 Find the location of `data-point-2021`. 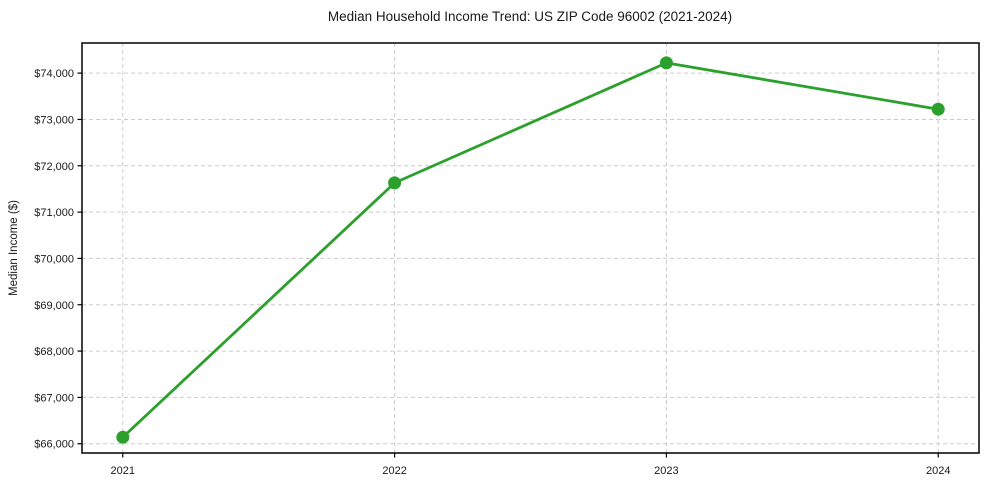

data-point-2021 is located at coordinates (123, 437).